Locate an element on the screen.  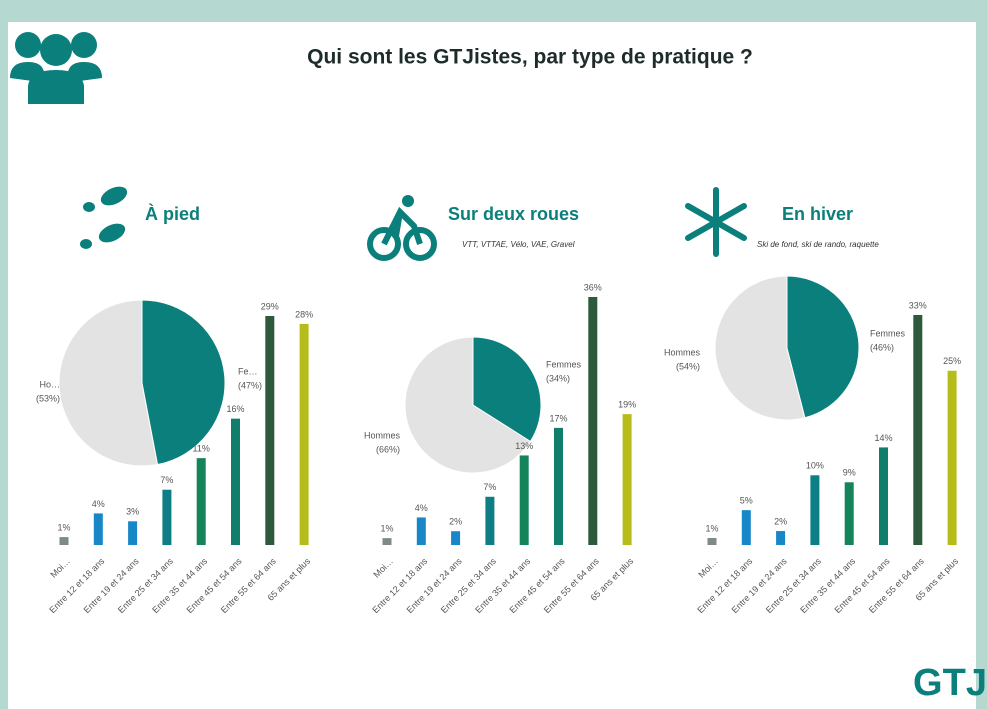
slice-value-label: (66%) is located at coordinates (388, 449).